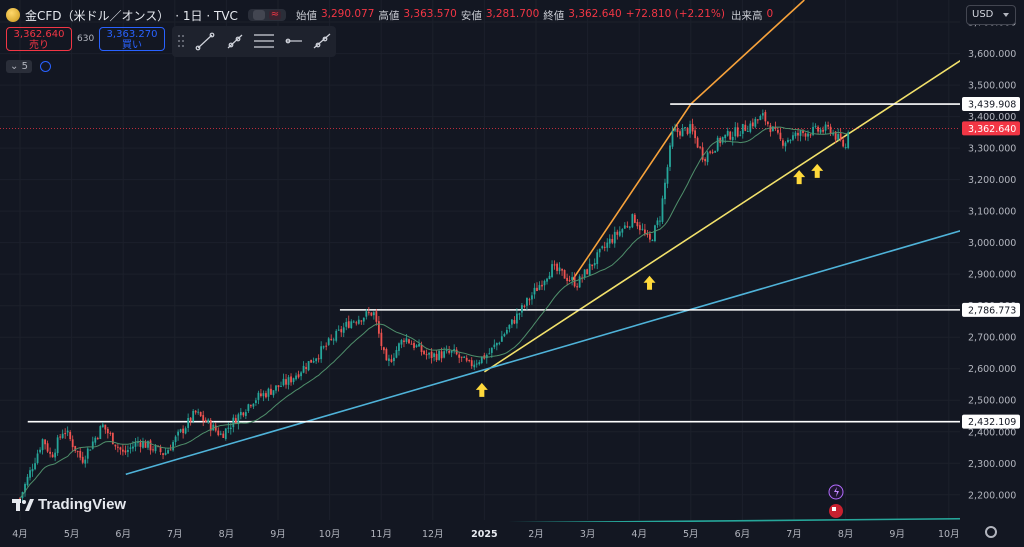 Image resolution: width=1024 pixels, height=547 pixels. I want to click on spread-value: 630, so click(86, 39).